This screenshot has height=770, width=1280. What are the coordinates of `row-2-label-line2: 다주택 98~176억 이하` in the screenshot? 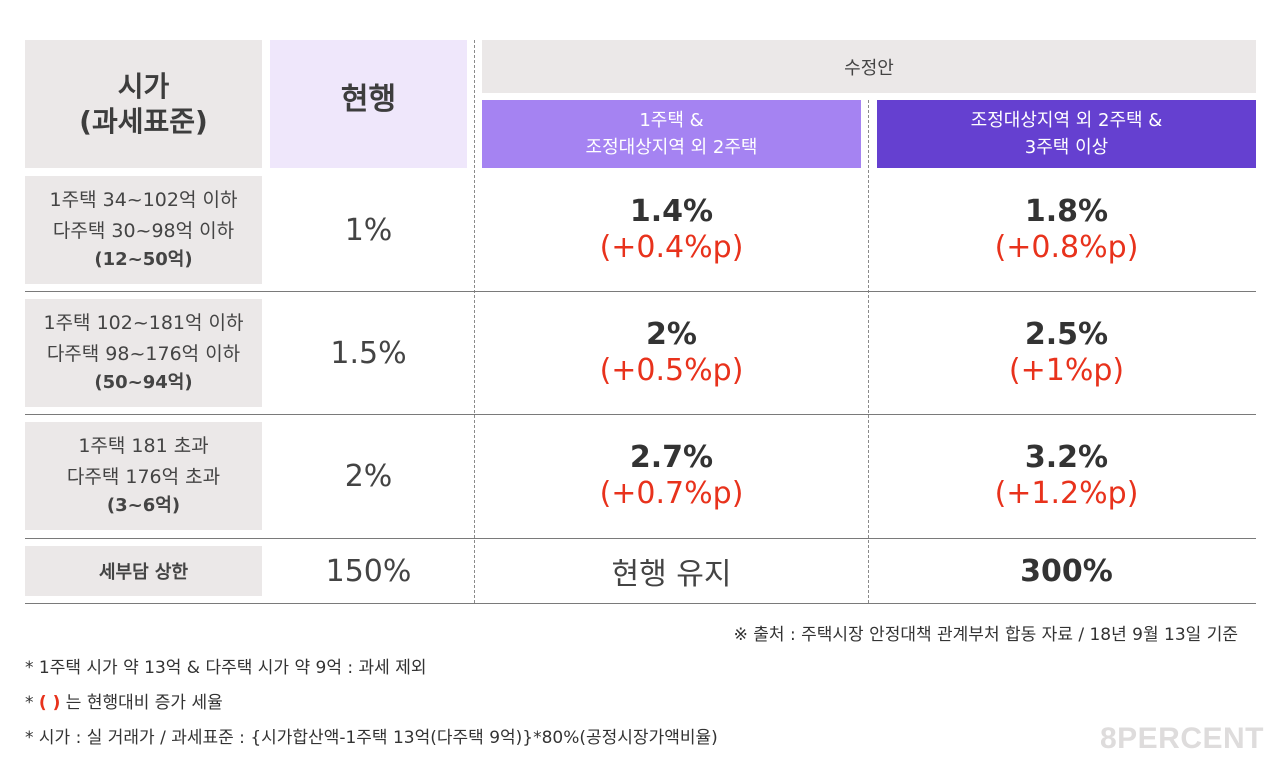 It's located at (143, 353).